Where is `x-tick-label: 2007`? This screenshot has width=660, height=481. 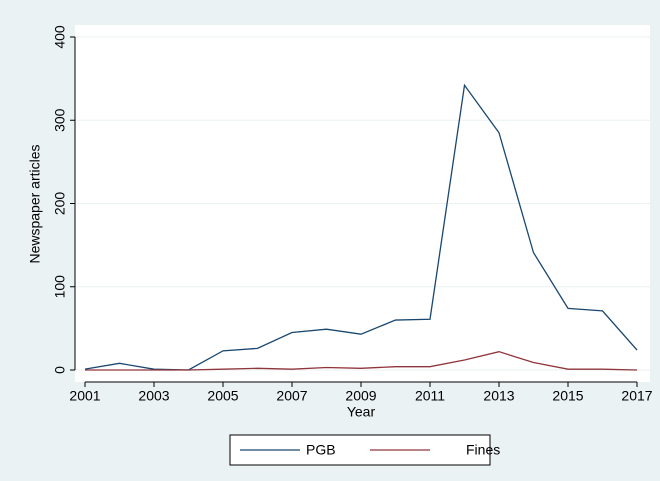
x-tick-label: 2007 is located at coordinates (291, 396).